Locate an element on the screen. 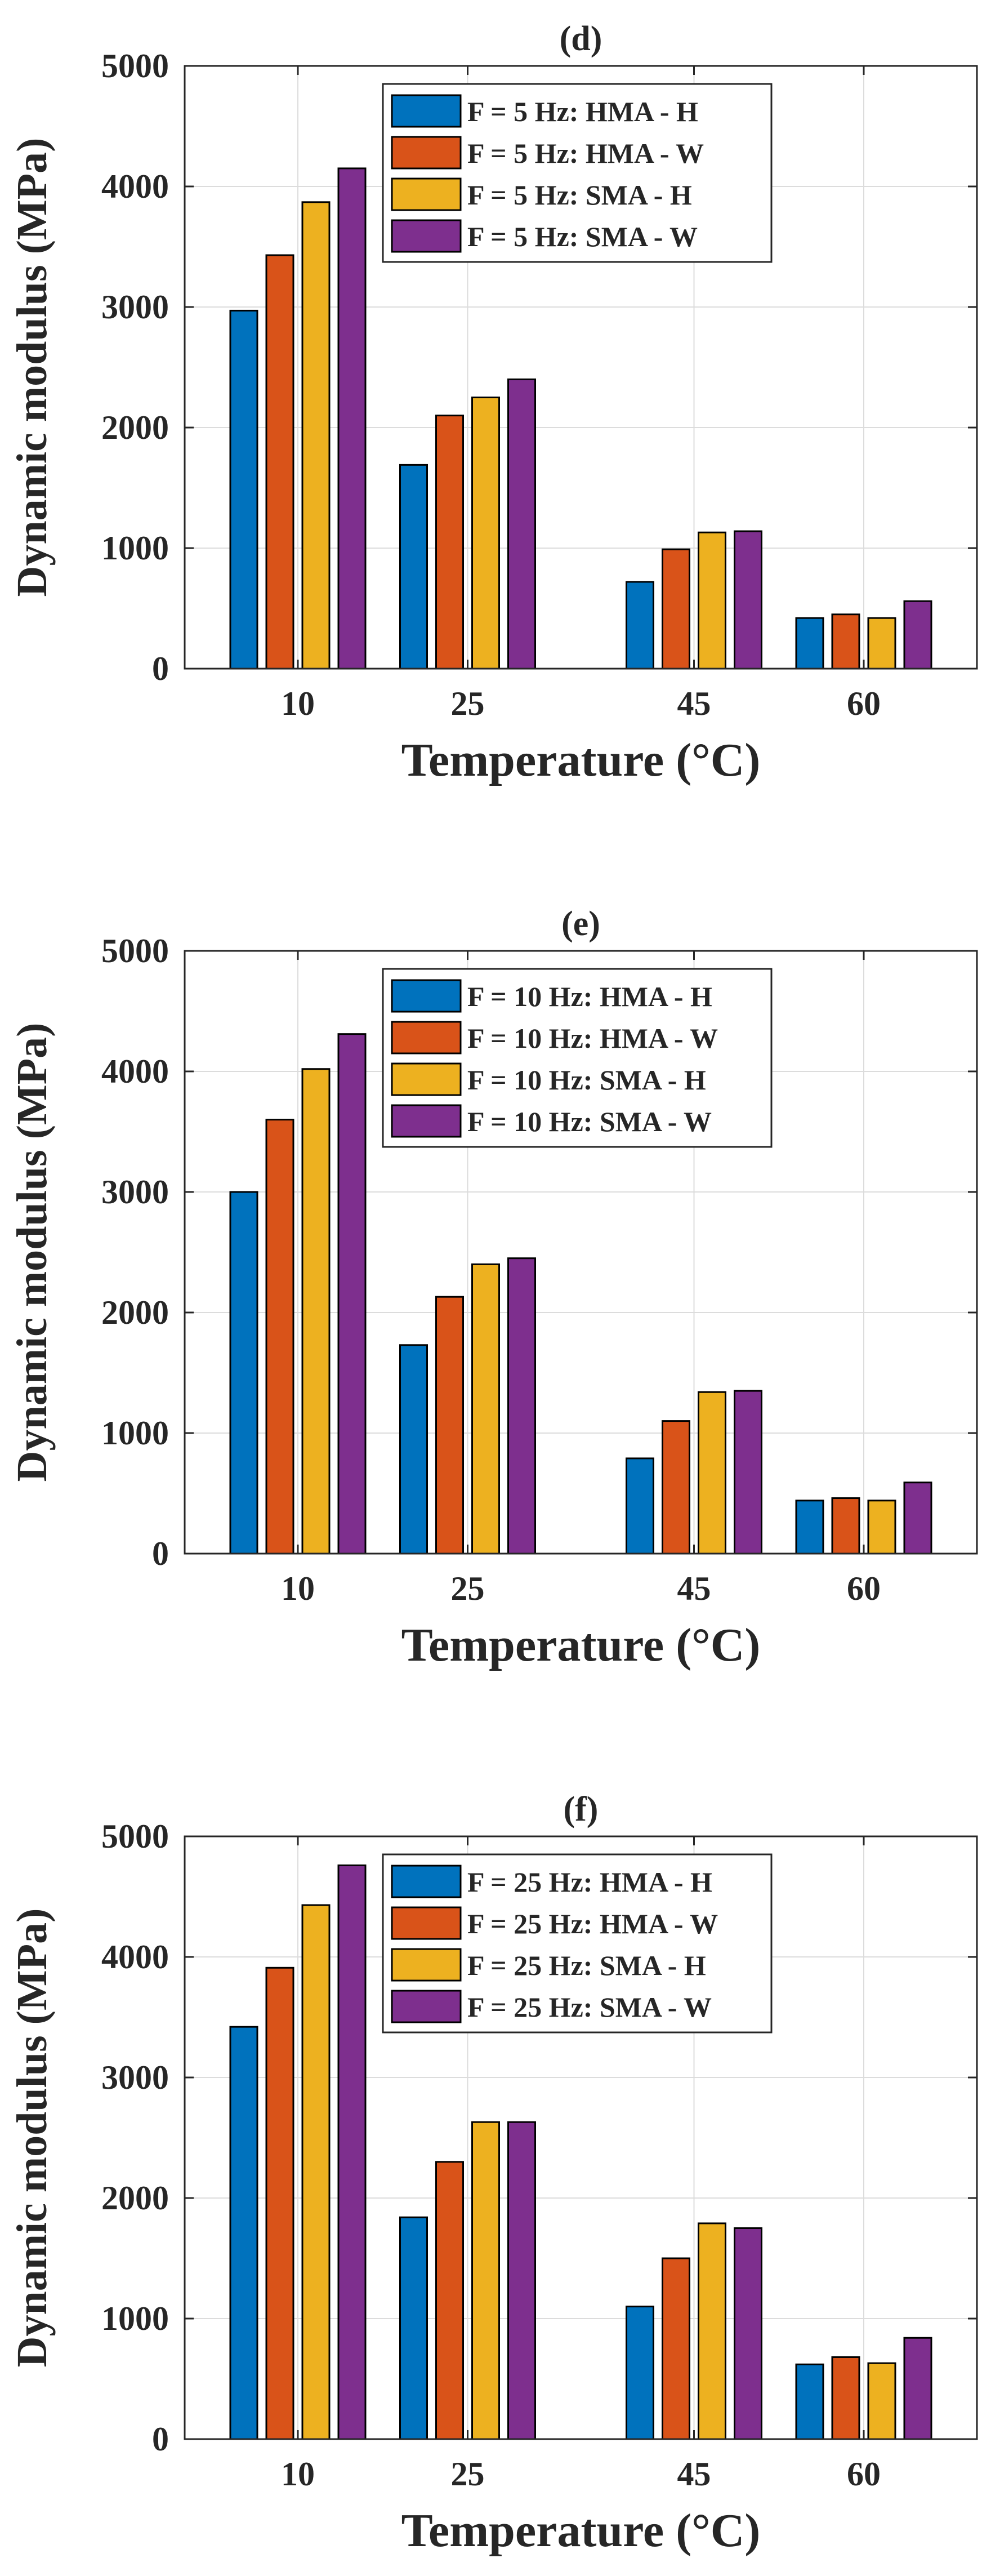  legend-label: F = 25 Hz: HMA - H is located at coordinates (589, 1882).